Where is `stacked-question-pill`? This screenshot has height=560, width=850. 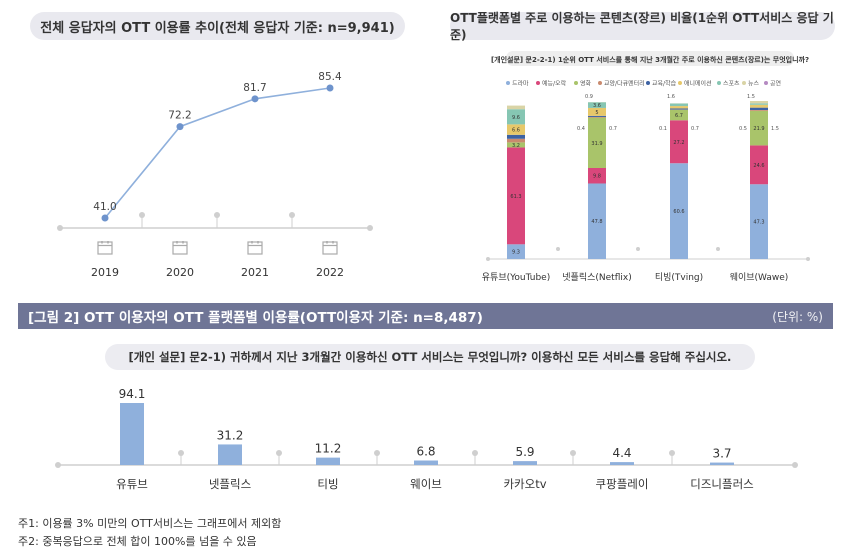
stacked-question-pill is located at coordinates (650, 58).